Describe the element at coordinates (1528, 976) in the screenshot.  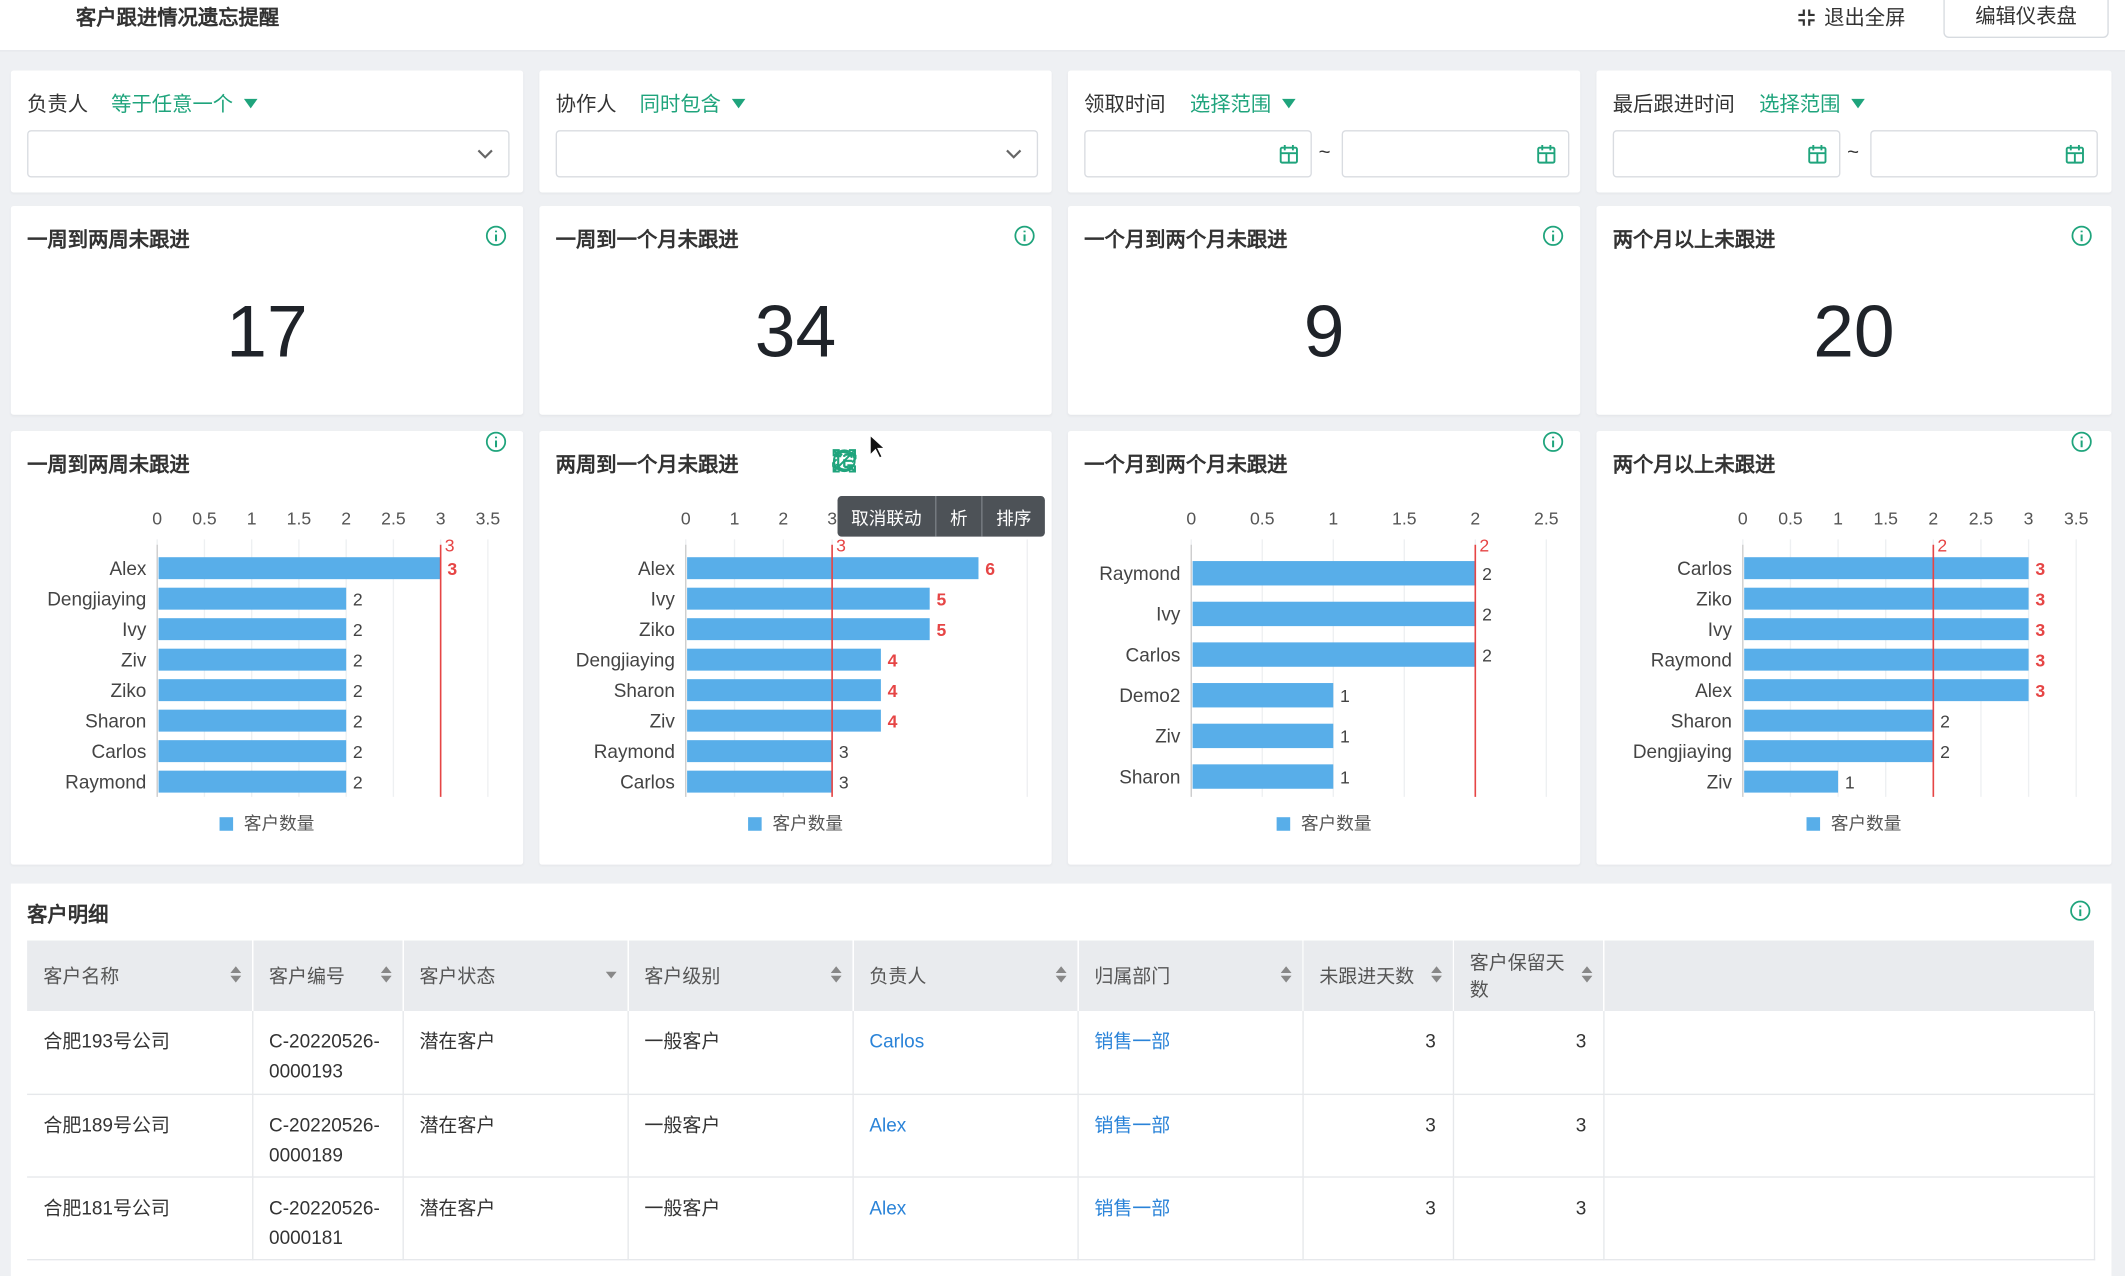
I see `column-header: 客户保留天数` at that location.